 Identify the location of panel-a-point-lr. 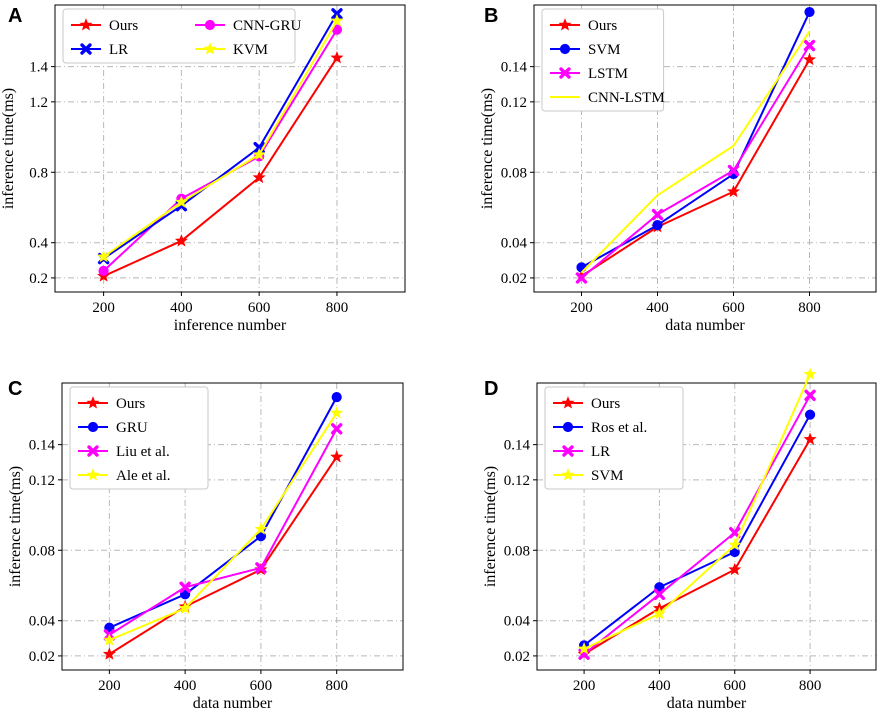
(337, 14).